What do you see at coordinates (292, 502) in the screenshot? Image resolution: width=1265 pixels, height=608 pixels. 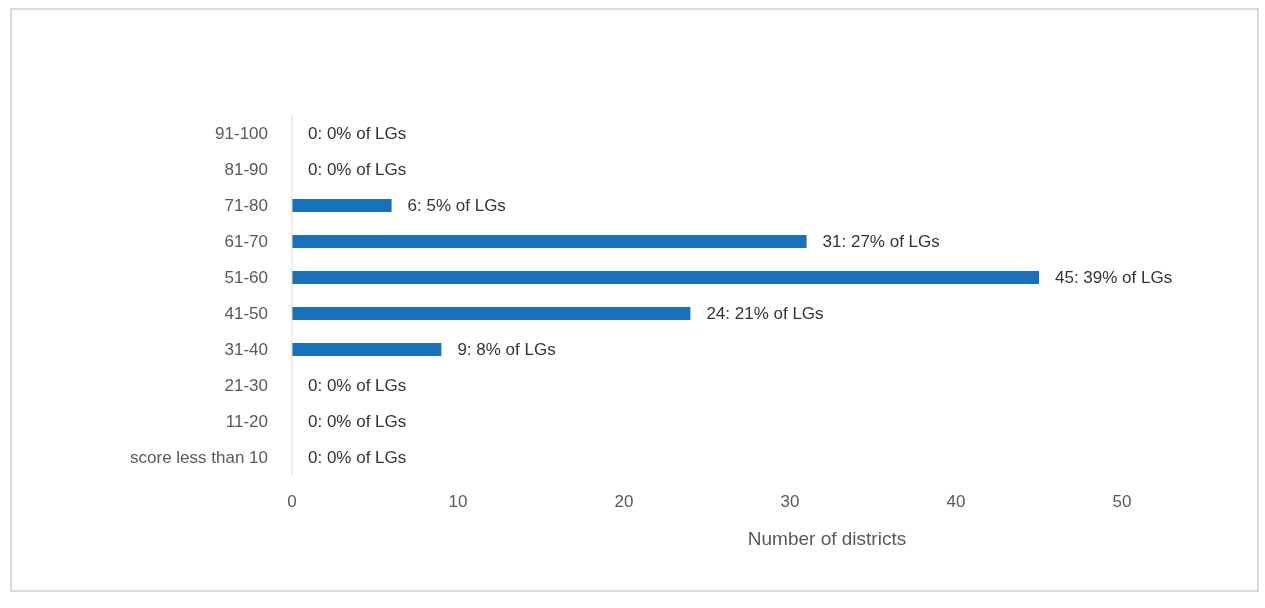 I see `x-tick-label: 0` at bounding box center [292, 502].